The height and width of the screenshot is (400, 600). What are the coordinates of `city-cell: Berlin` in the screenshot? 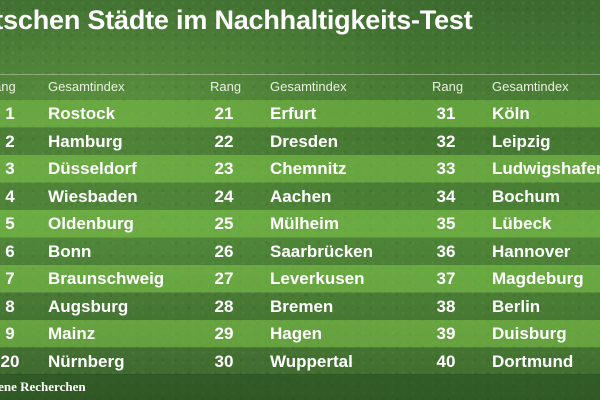 It's located at (516, 306).